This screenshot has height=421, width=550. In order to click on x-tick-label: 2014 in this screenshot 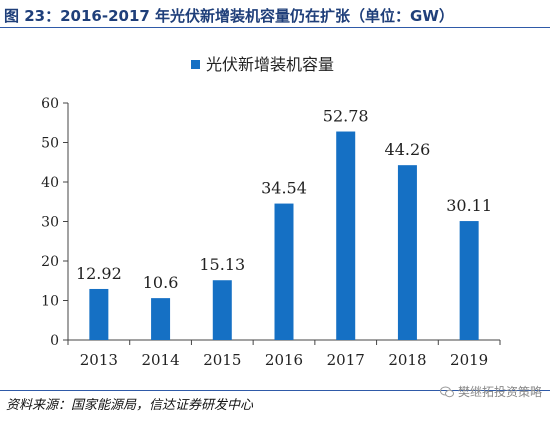, I will do `click(160, 360)`.